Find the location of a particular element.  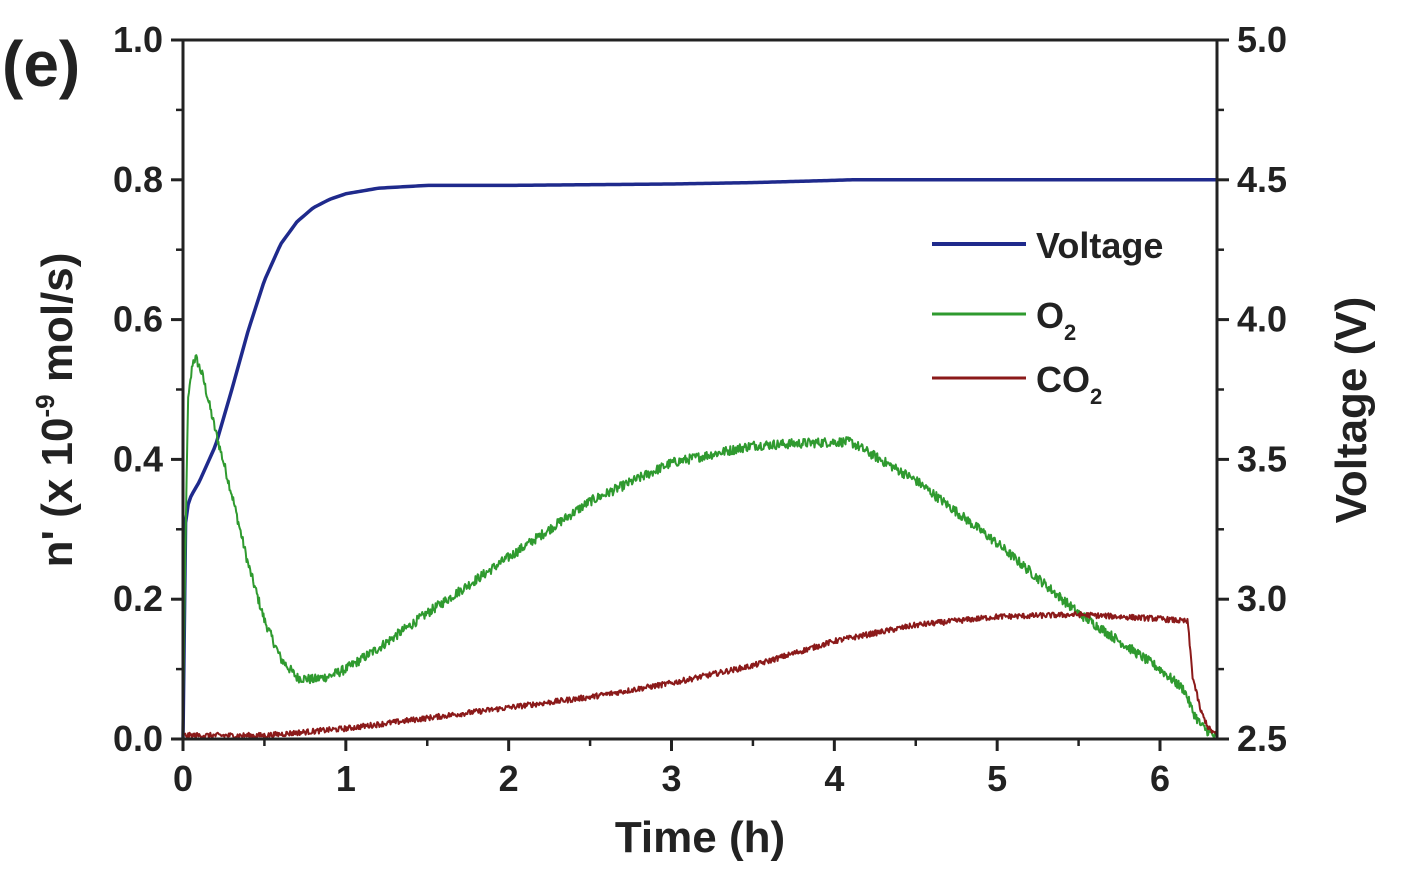

y2-tick-label: 3.5 is located at coordinates (1262, 458).